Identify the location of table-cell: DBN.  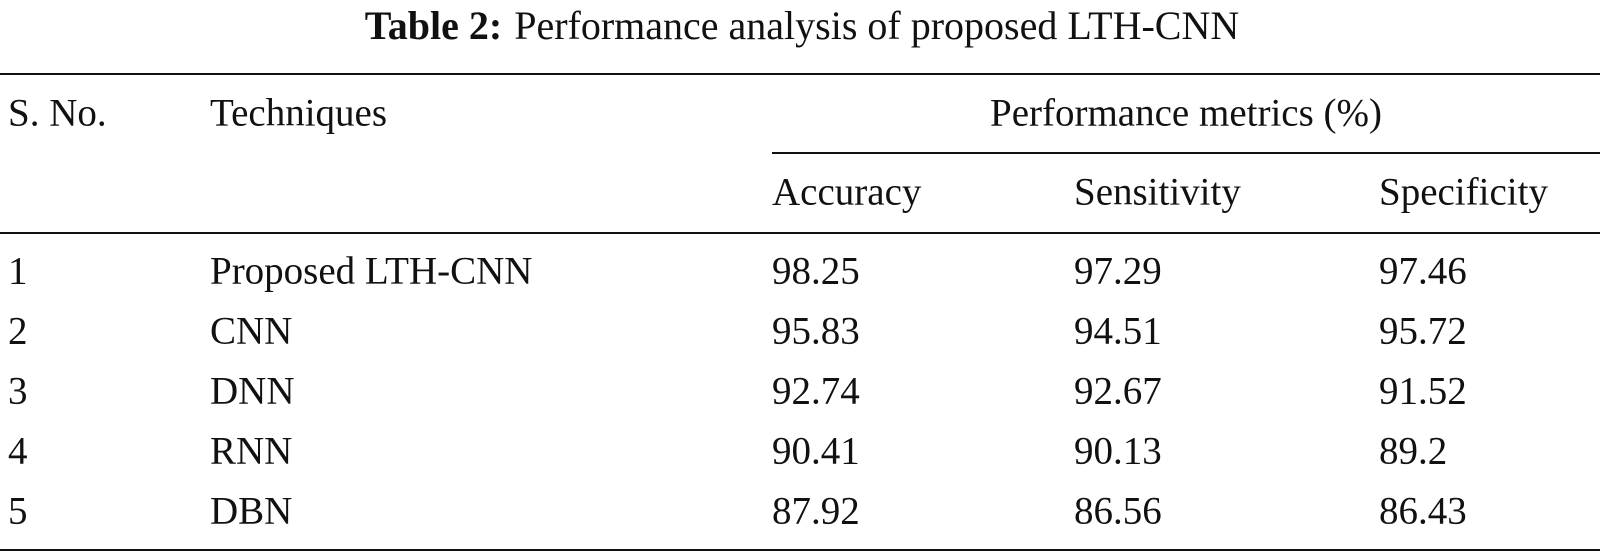
(251, 511).